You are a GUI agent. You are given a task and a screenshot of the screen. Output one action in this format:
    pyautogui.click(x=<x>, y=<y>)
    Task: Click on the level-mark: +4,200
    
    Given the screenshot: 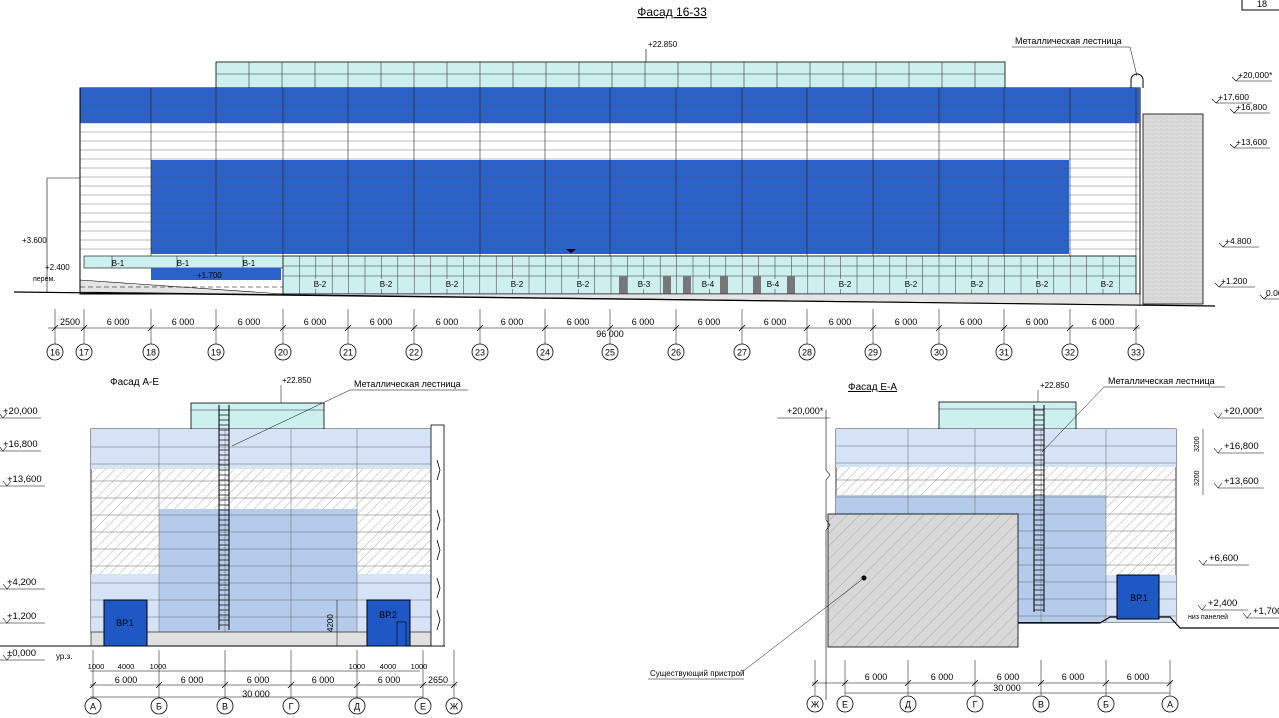 What is the action you would take?
    pyautogui.click(x=21, y=582)
    